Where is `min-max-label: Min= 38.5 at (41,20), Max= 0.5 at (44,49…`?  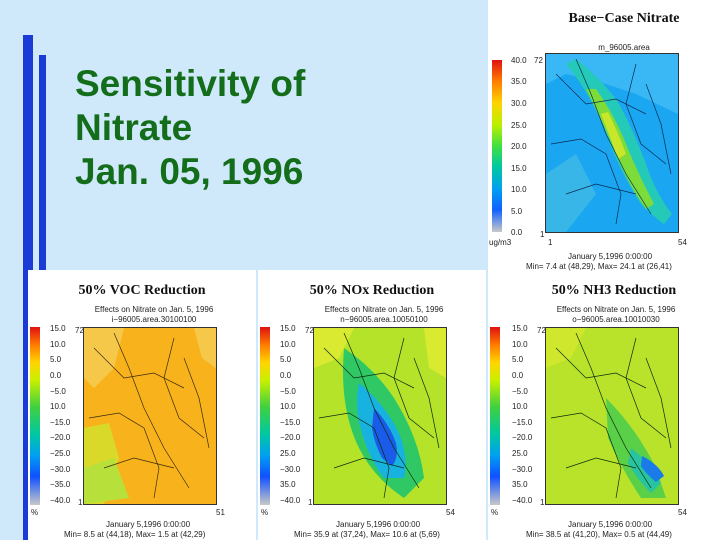
min-max-label: Min= 38.5 at (41,20), Max= 0.5 at (44,49… is located at coordinates (599, 534).